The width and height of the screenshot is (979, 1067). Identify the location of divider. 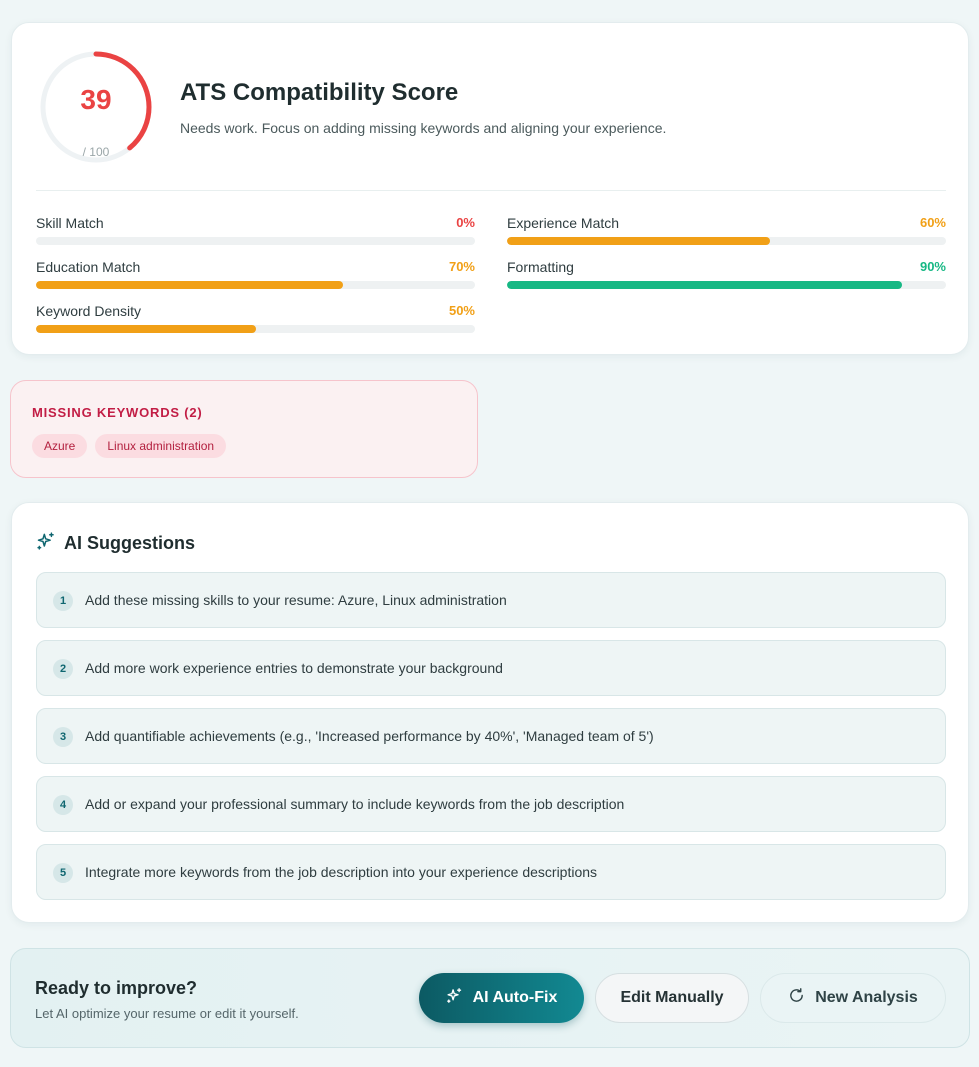
(491, 190).